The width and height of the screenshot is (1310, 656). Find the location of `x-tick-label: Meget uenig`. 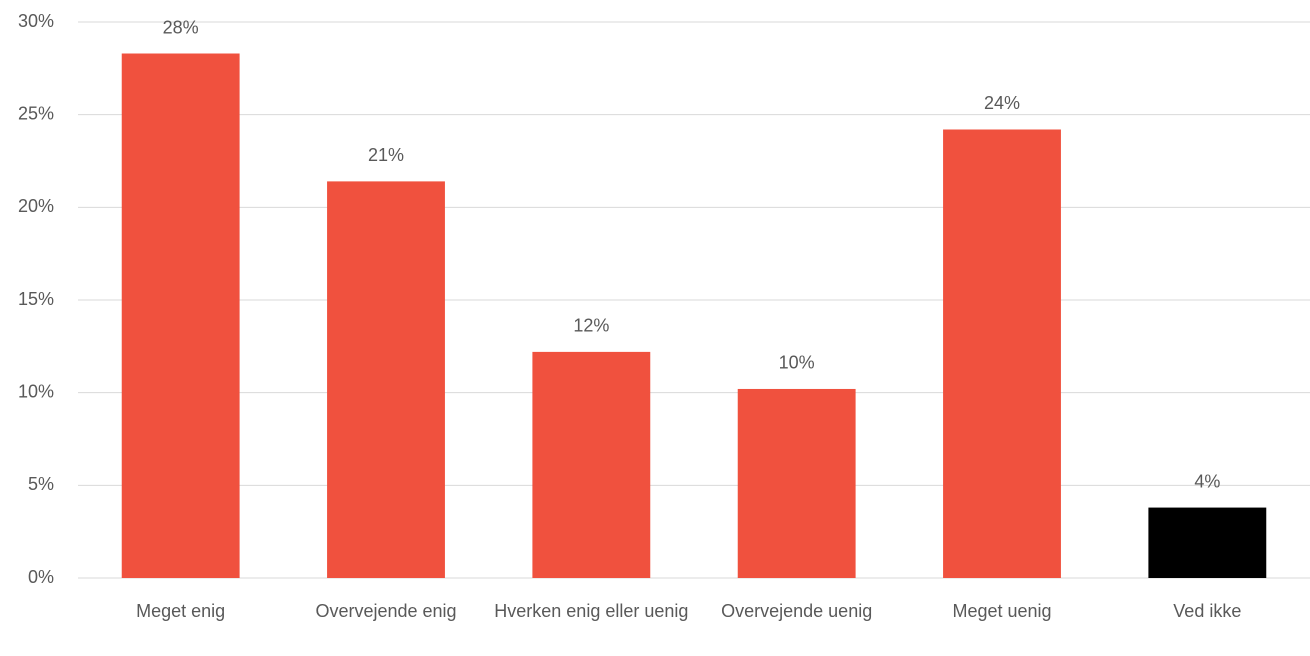

x-tick-label: Meget uenig is located at coordinates (1001, 611).